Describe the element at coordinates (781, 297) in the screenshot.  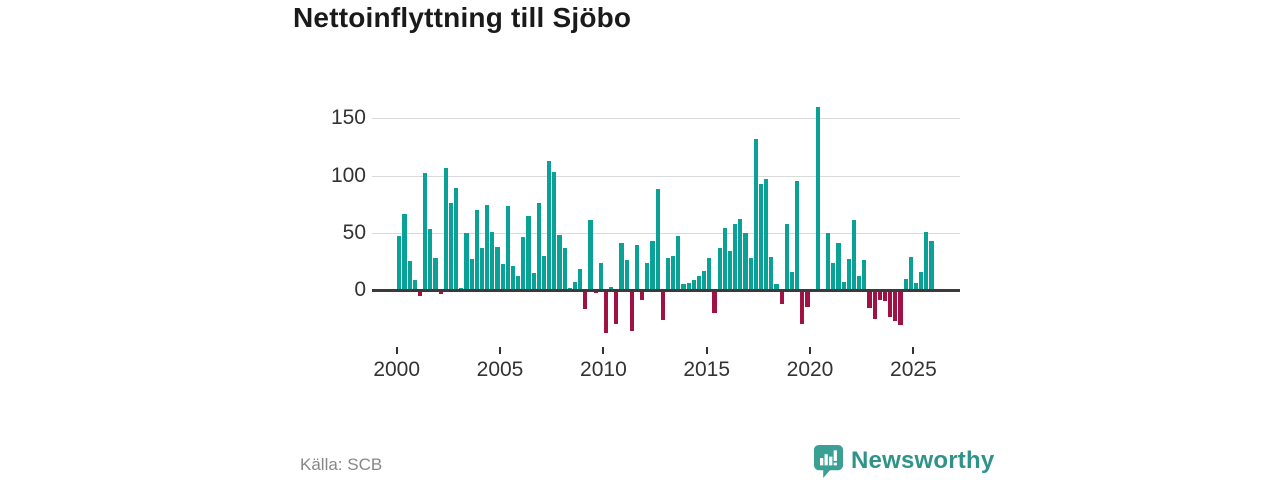
I see `bar-q74` at that location.